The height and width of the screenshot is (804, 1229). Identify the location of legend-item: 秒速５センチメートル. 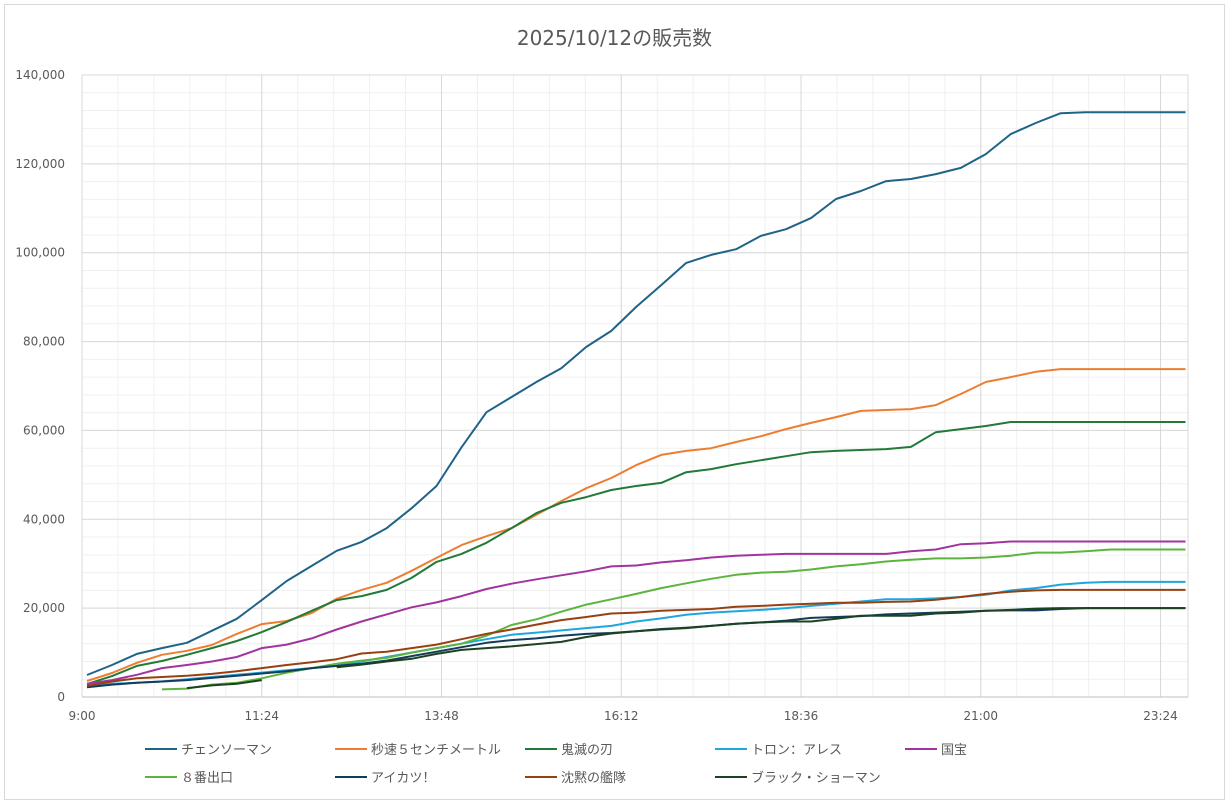
(418, 748).